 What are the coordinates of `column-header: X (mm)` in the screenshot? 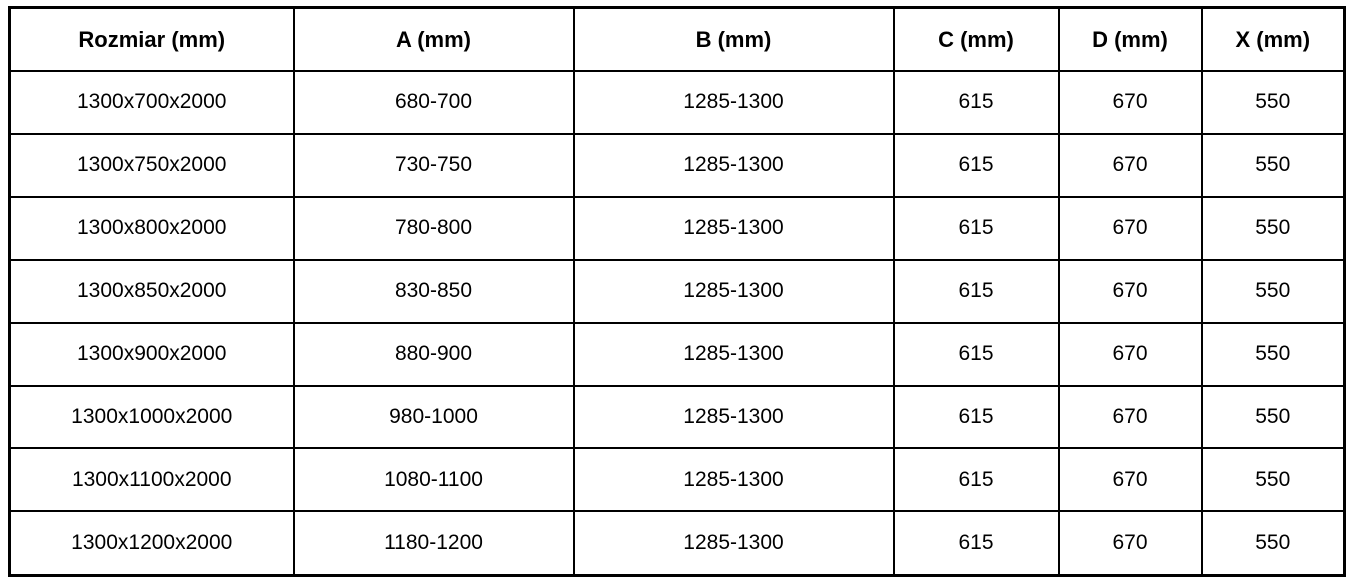 It's located at (1273, 39).